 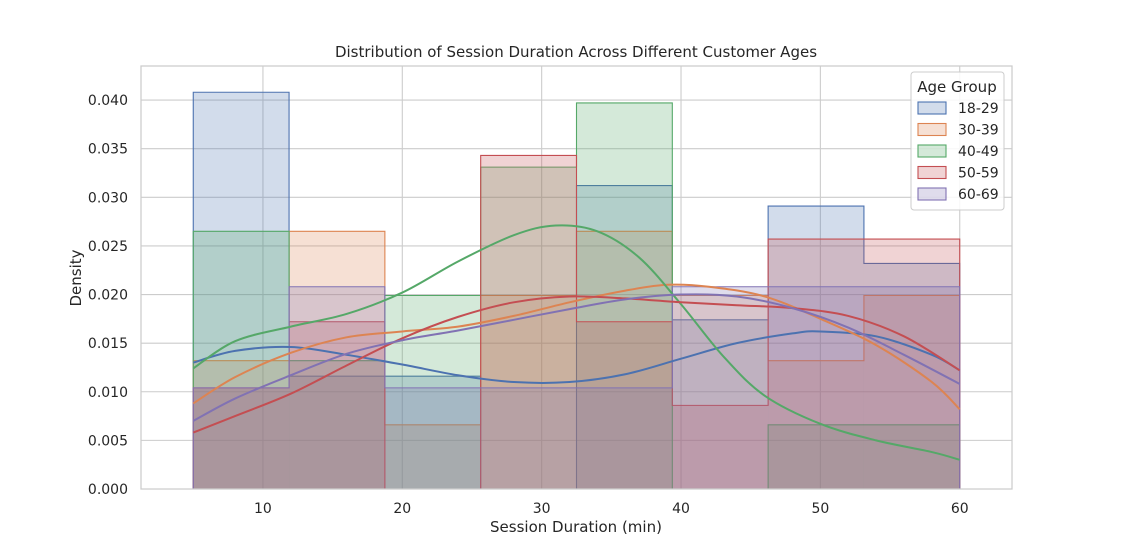 What do you see at coordinates (576, 527) in the screenshot?
I see `x-axis-label: Session Duration (min)` at bounding box center [576, 527].